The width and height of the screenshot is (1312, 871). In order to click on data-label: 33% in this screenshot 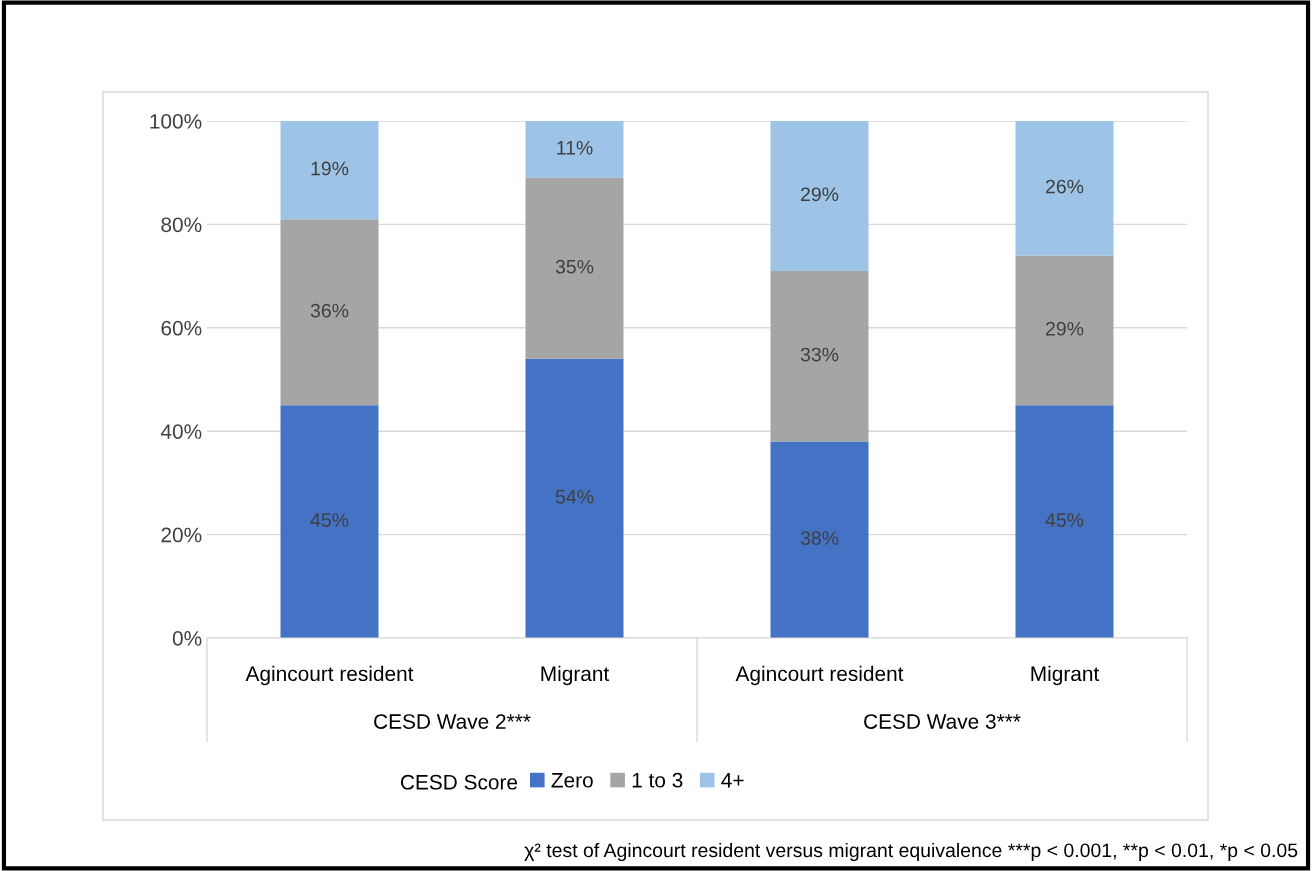, I will do `click(819, 354)`.